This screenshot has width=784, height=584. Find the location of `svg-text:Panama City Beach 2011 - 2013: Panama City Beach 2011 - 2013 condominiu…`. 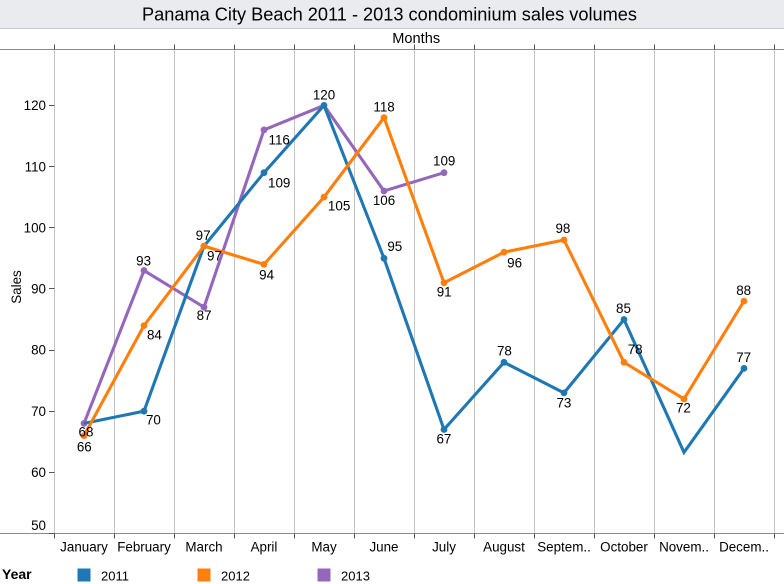

svg-text:Panama City Beach 2011 - 2013: Panama City Beach 2011 - 2013 condominiu… is located at coordinates (389, 14).